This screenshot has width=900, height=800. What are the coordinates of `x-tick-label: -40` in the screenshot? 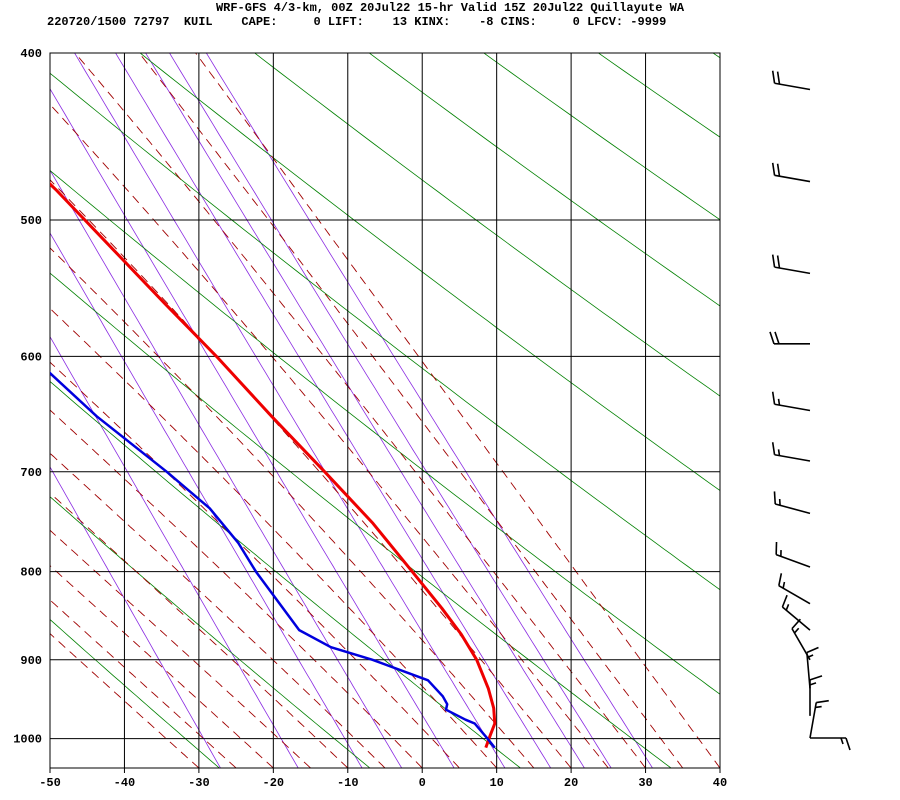 It's located at (125, 783).